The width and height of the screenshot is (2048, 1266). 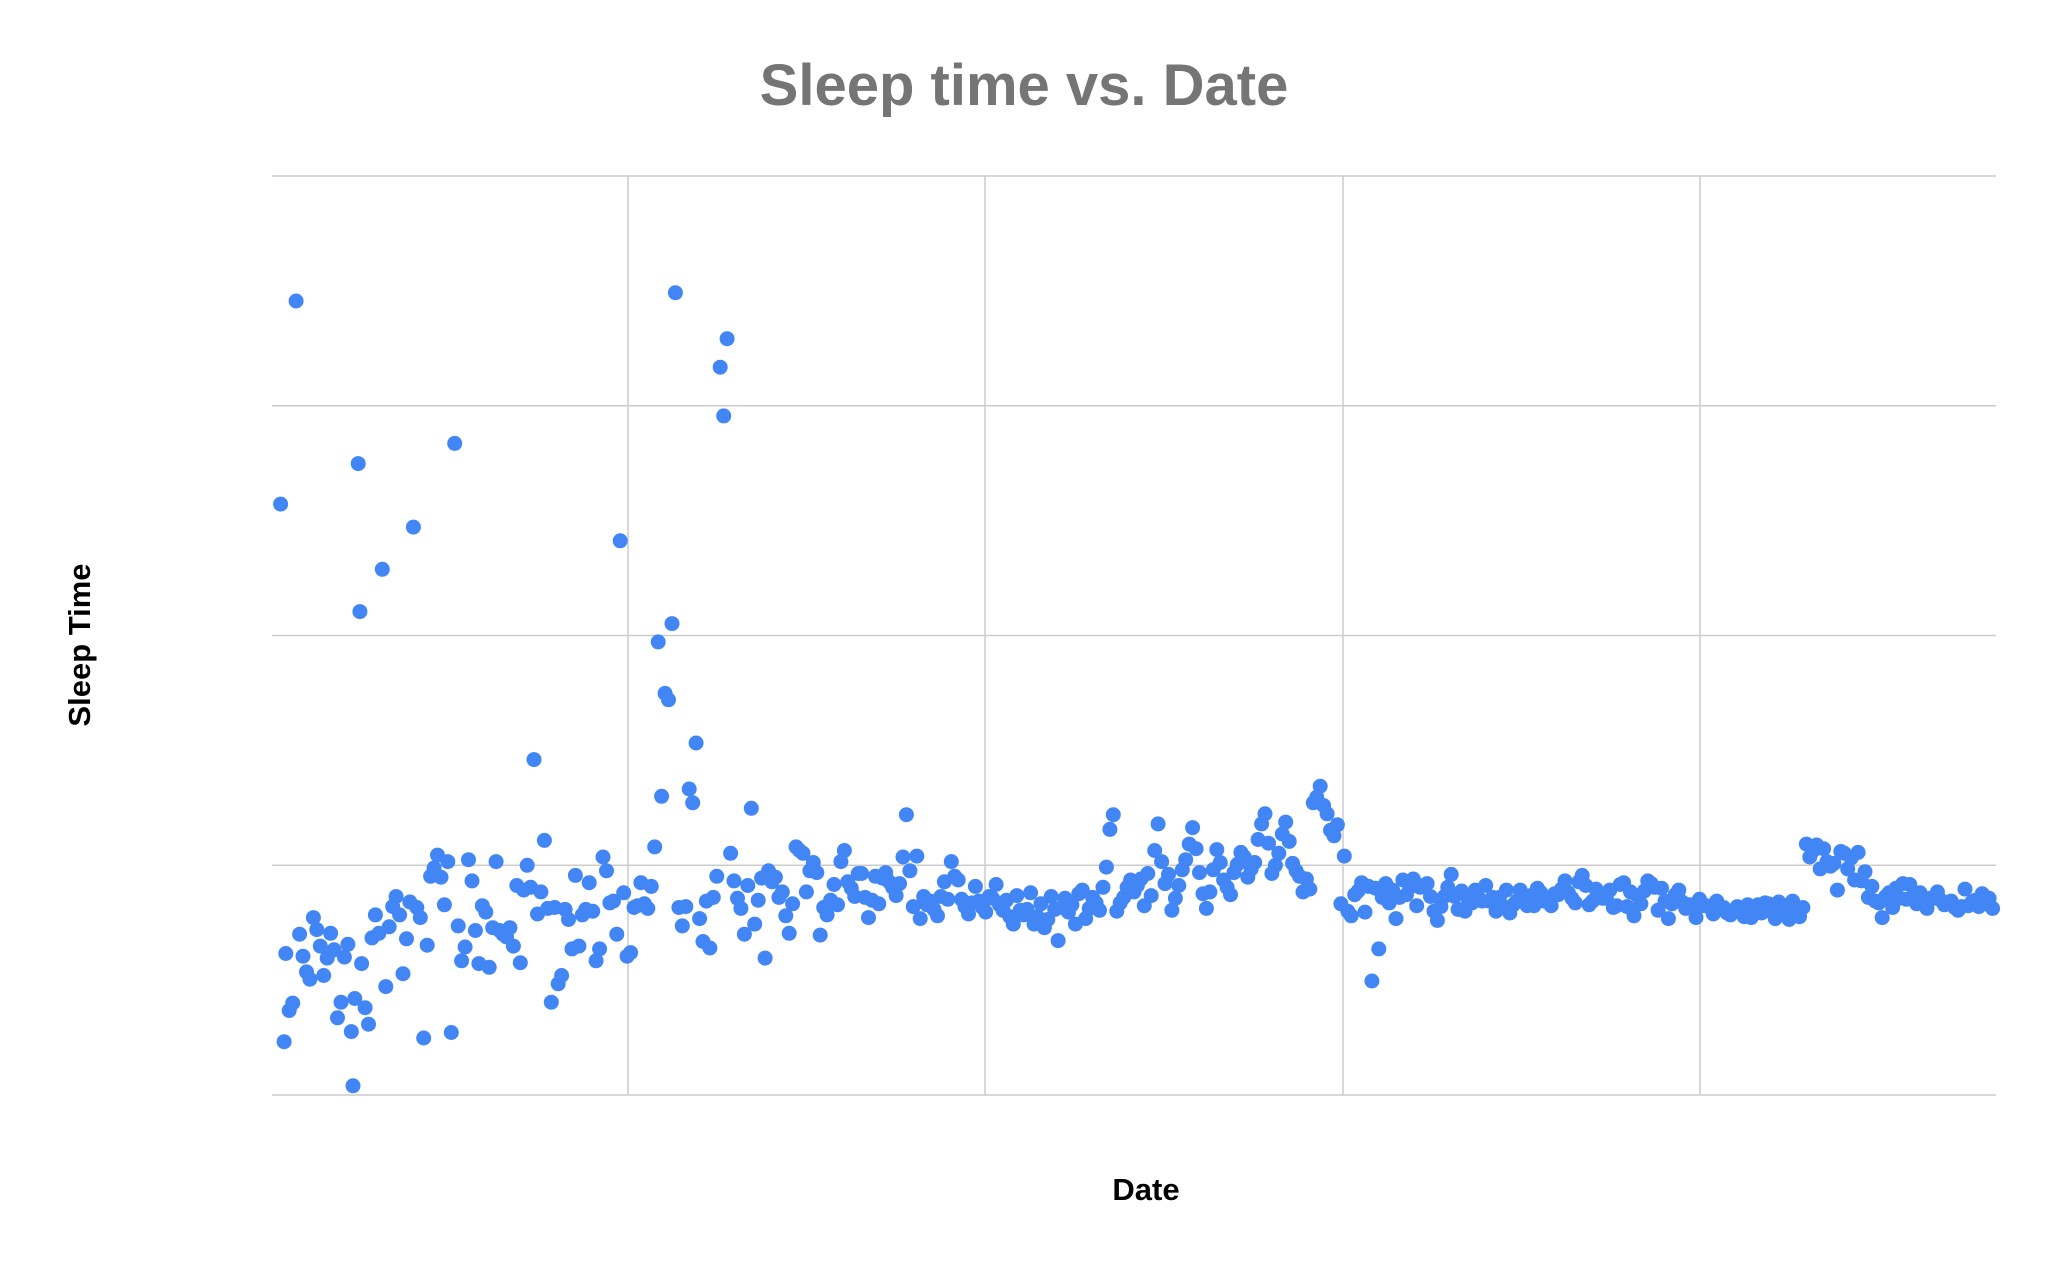 What do you see at coordinates (79, 645) in the screenshot?
I see `y-axis-label: Sleep Time` at bounding box center [79, 645].